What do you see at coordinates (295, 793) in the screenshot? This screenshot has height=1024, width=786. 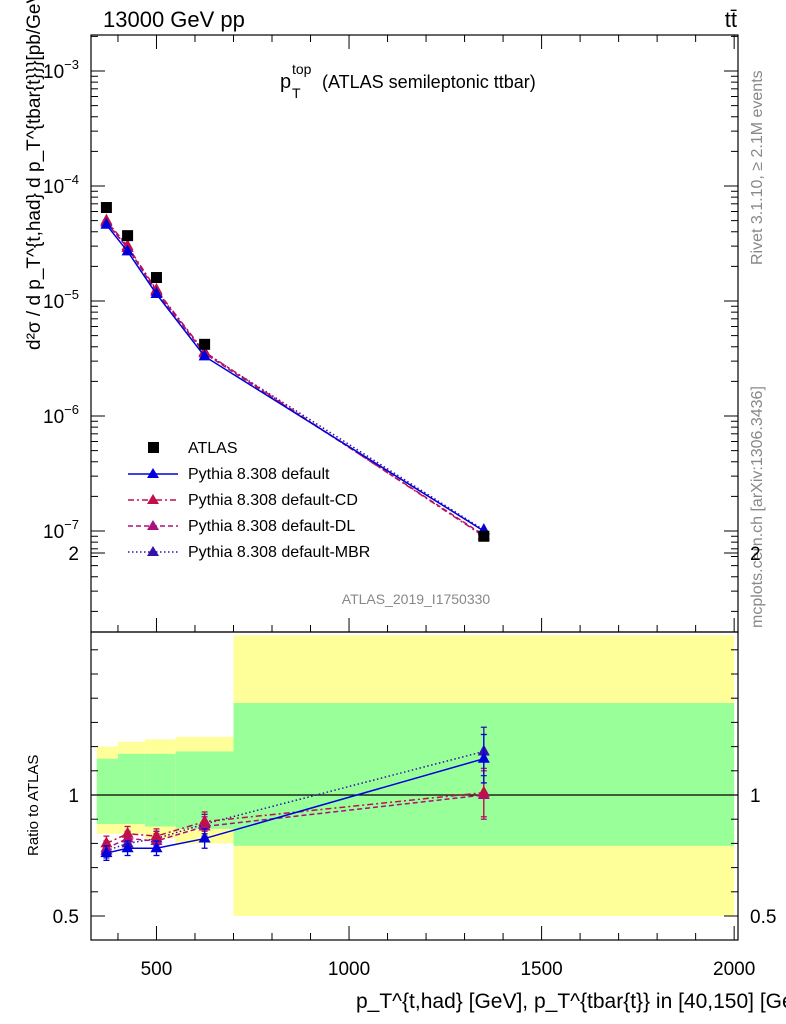 I see `ratio-series` at bounding box center [295, 793].